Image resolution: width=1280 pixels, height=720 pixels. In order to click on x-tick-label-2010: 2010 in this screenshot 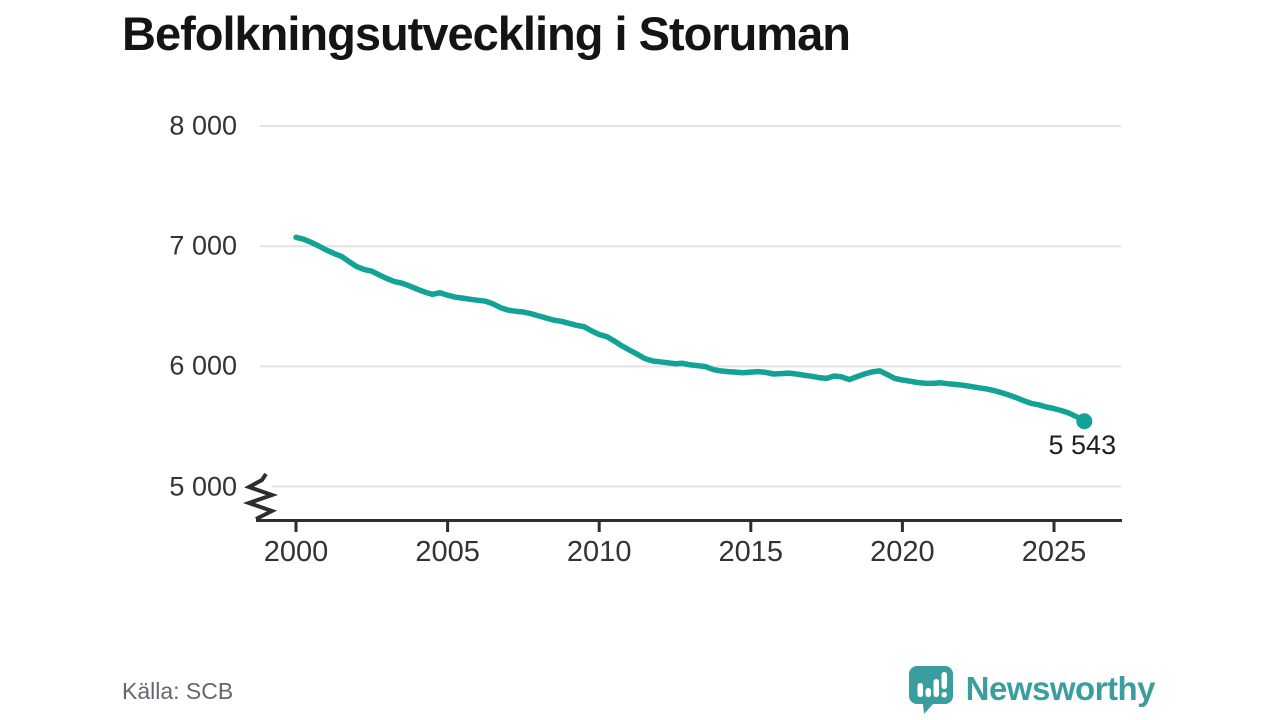, I will do `click(599, 552)`.